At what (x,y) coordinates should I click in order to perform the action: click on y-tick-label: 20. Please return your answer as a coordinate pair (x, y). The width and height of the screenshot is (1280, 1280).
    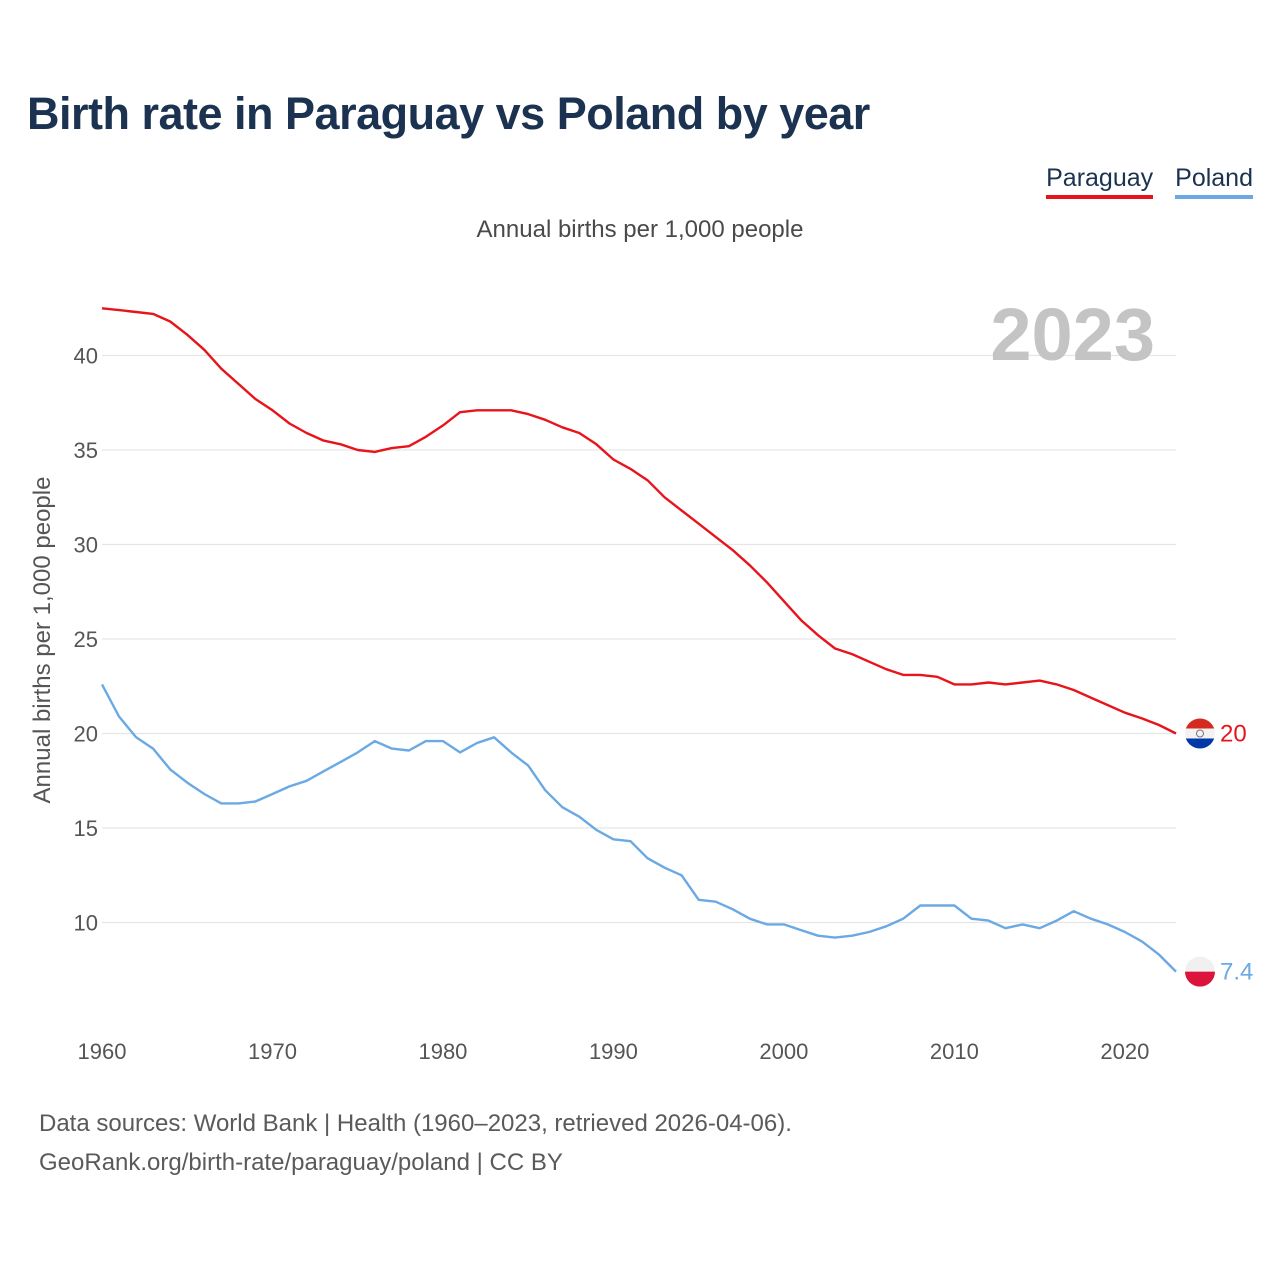
    Looking at the image, I should click on (86, 734).